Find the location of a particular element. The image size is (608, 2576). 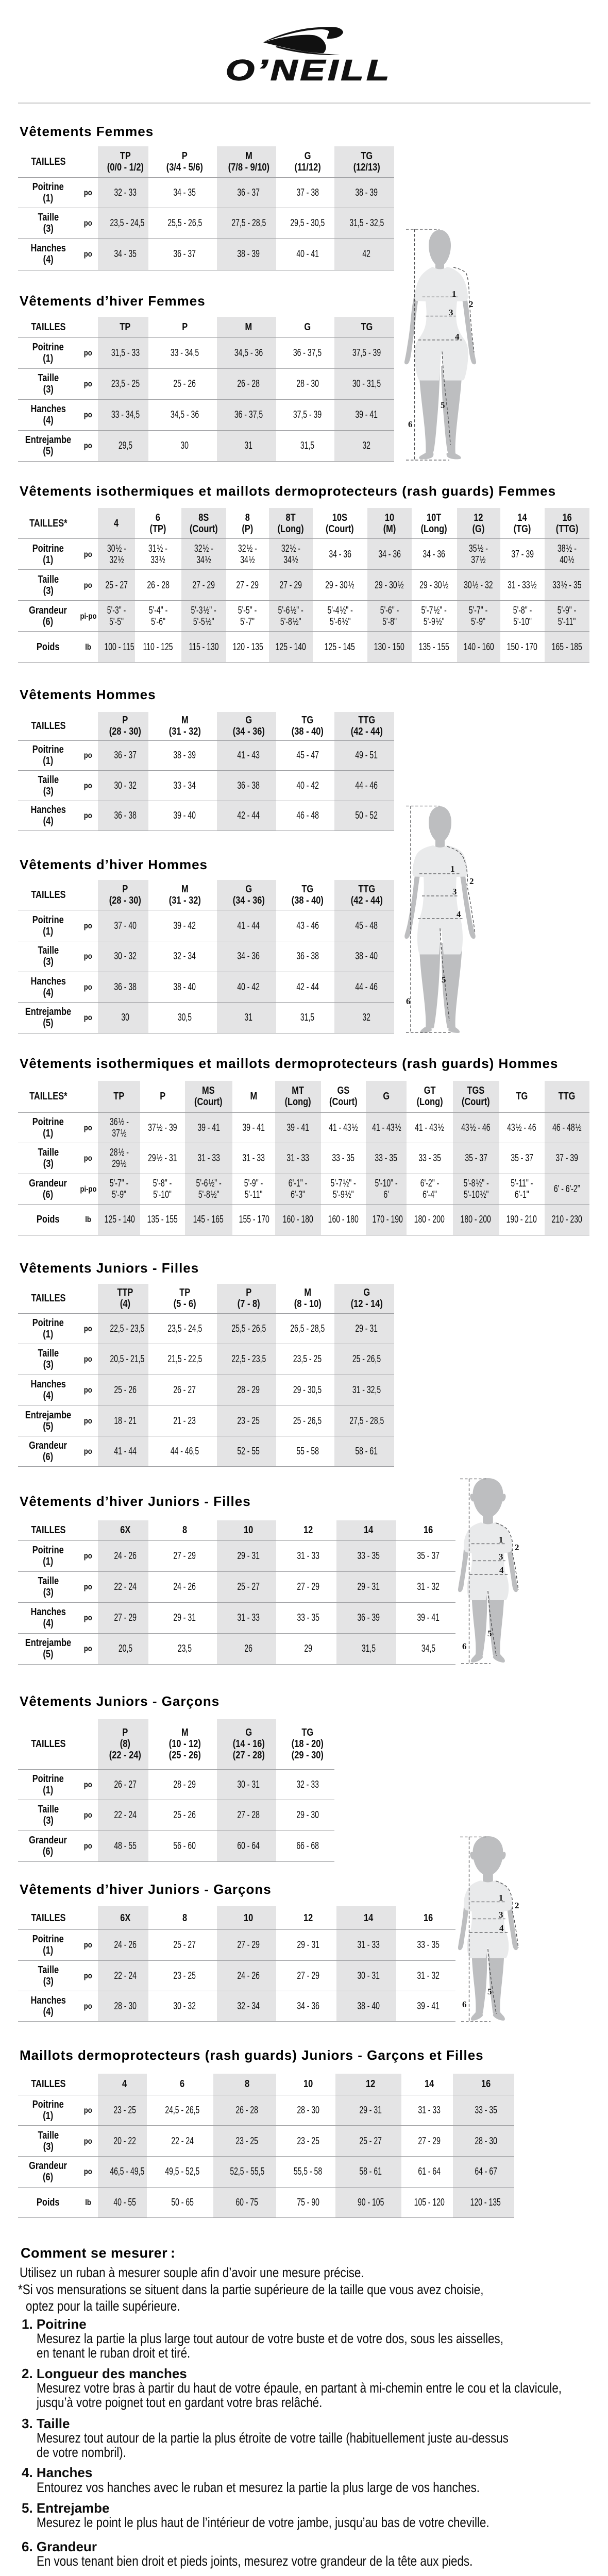

svg-text: O’NEILL is located at coordinates (309, 69).